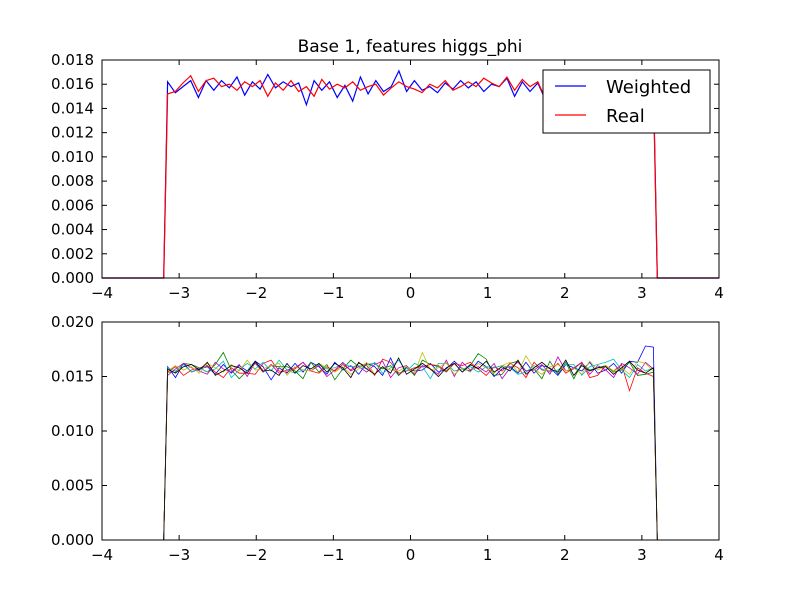  Describe the element at coordinates (72, 133) in the screenshot. I see `y-tick-label: 0.012` at that location.